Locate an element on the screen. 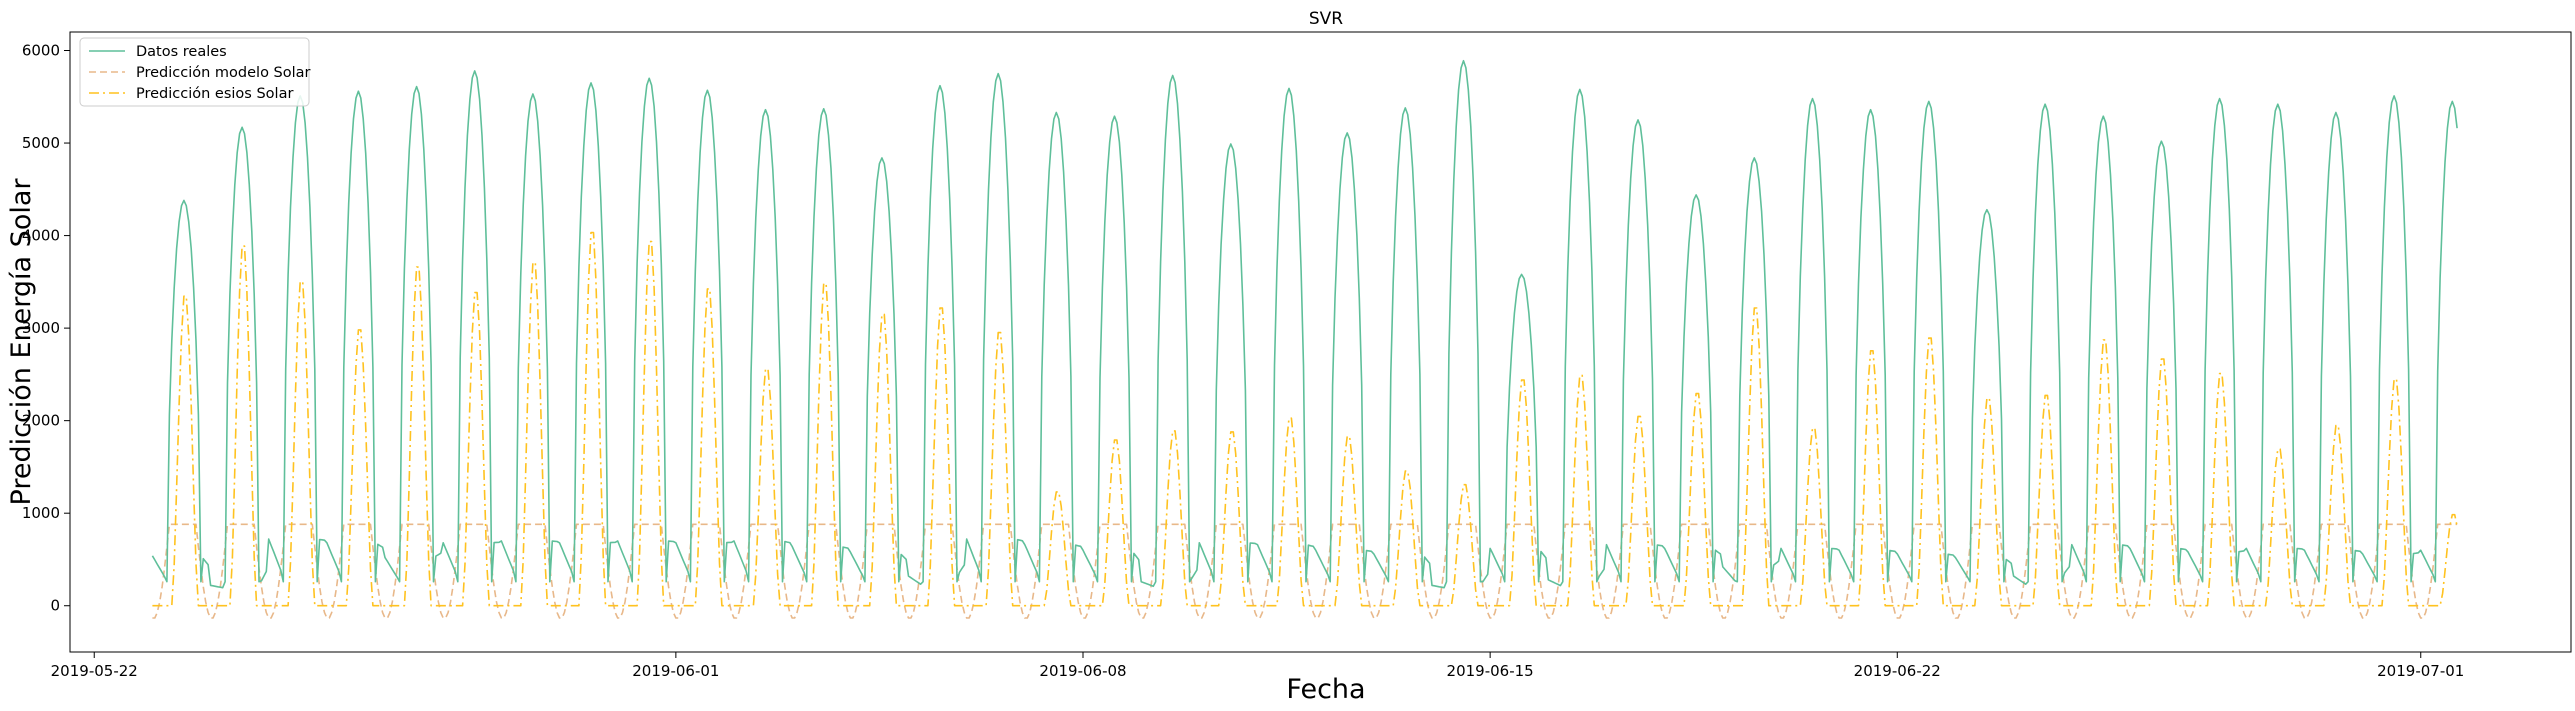  y-axis: 0 1000 2000 3000 4000 5000 6000 is located at coordinates (46, 328).